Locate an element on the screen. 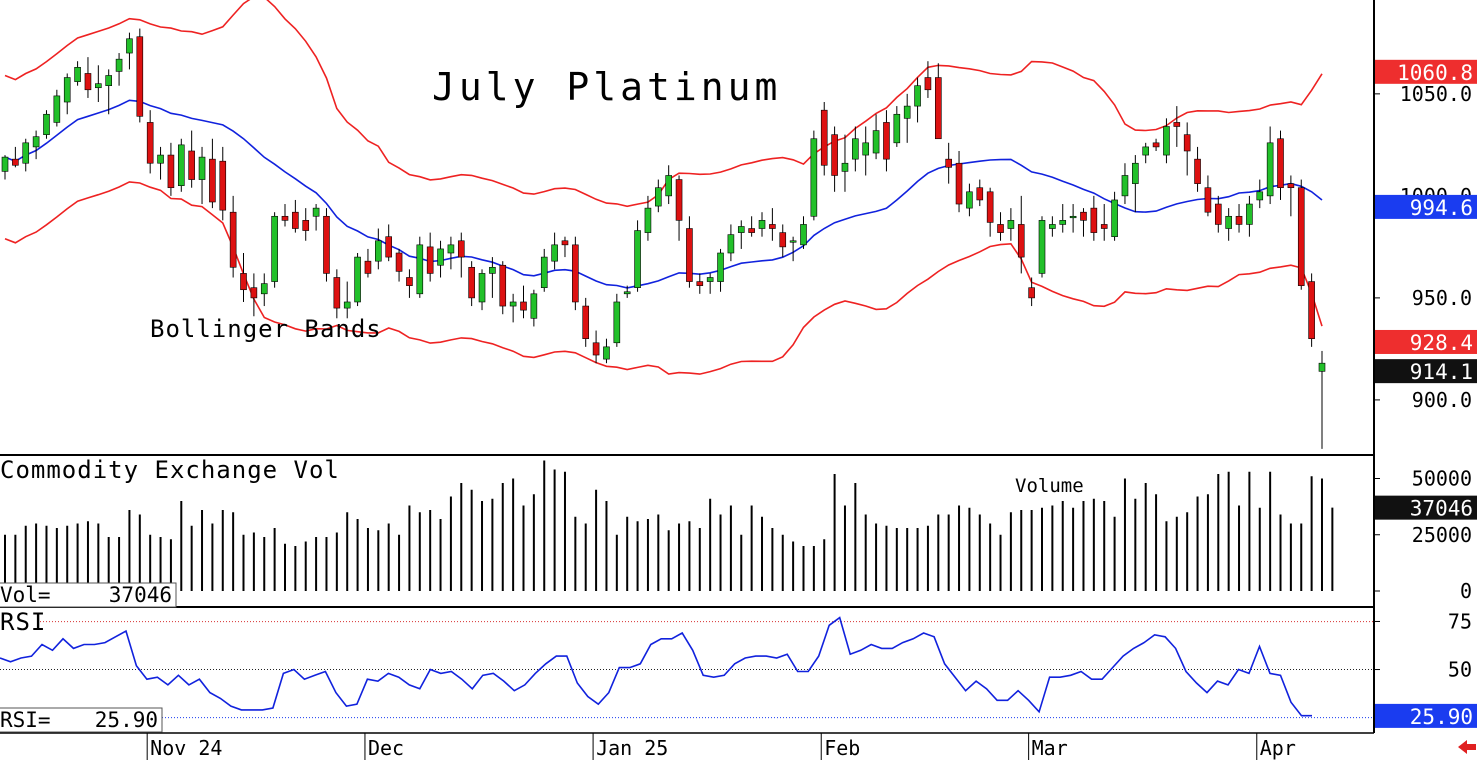 The height and width of the screenshot is (760, 1477). volume-tag-box is located at coordinates (1426, 507).